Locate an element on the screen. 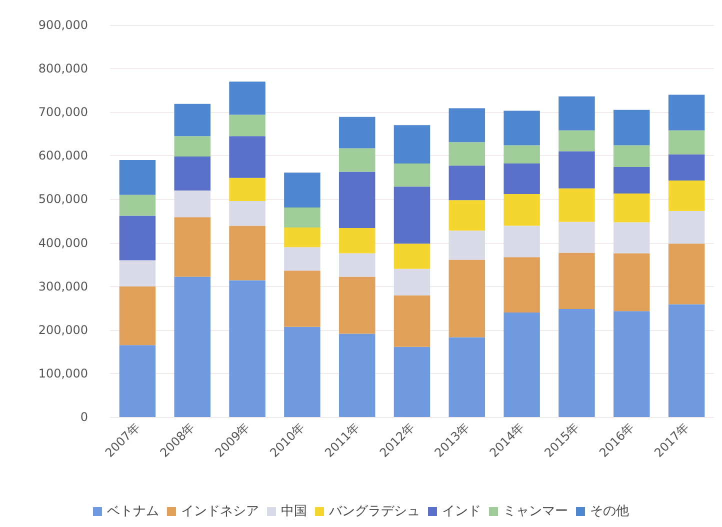 This screenshot has height=527, width=722. legend-label: ベトナム is located at coordinates (133, 511).